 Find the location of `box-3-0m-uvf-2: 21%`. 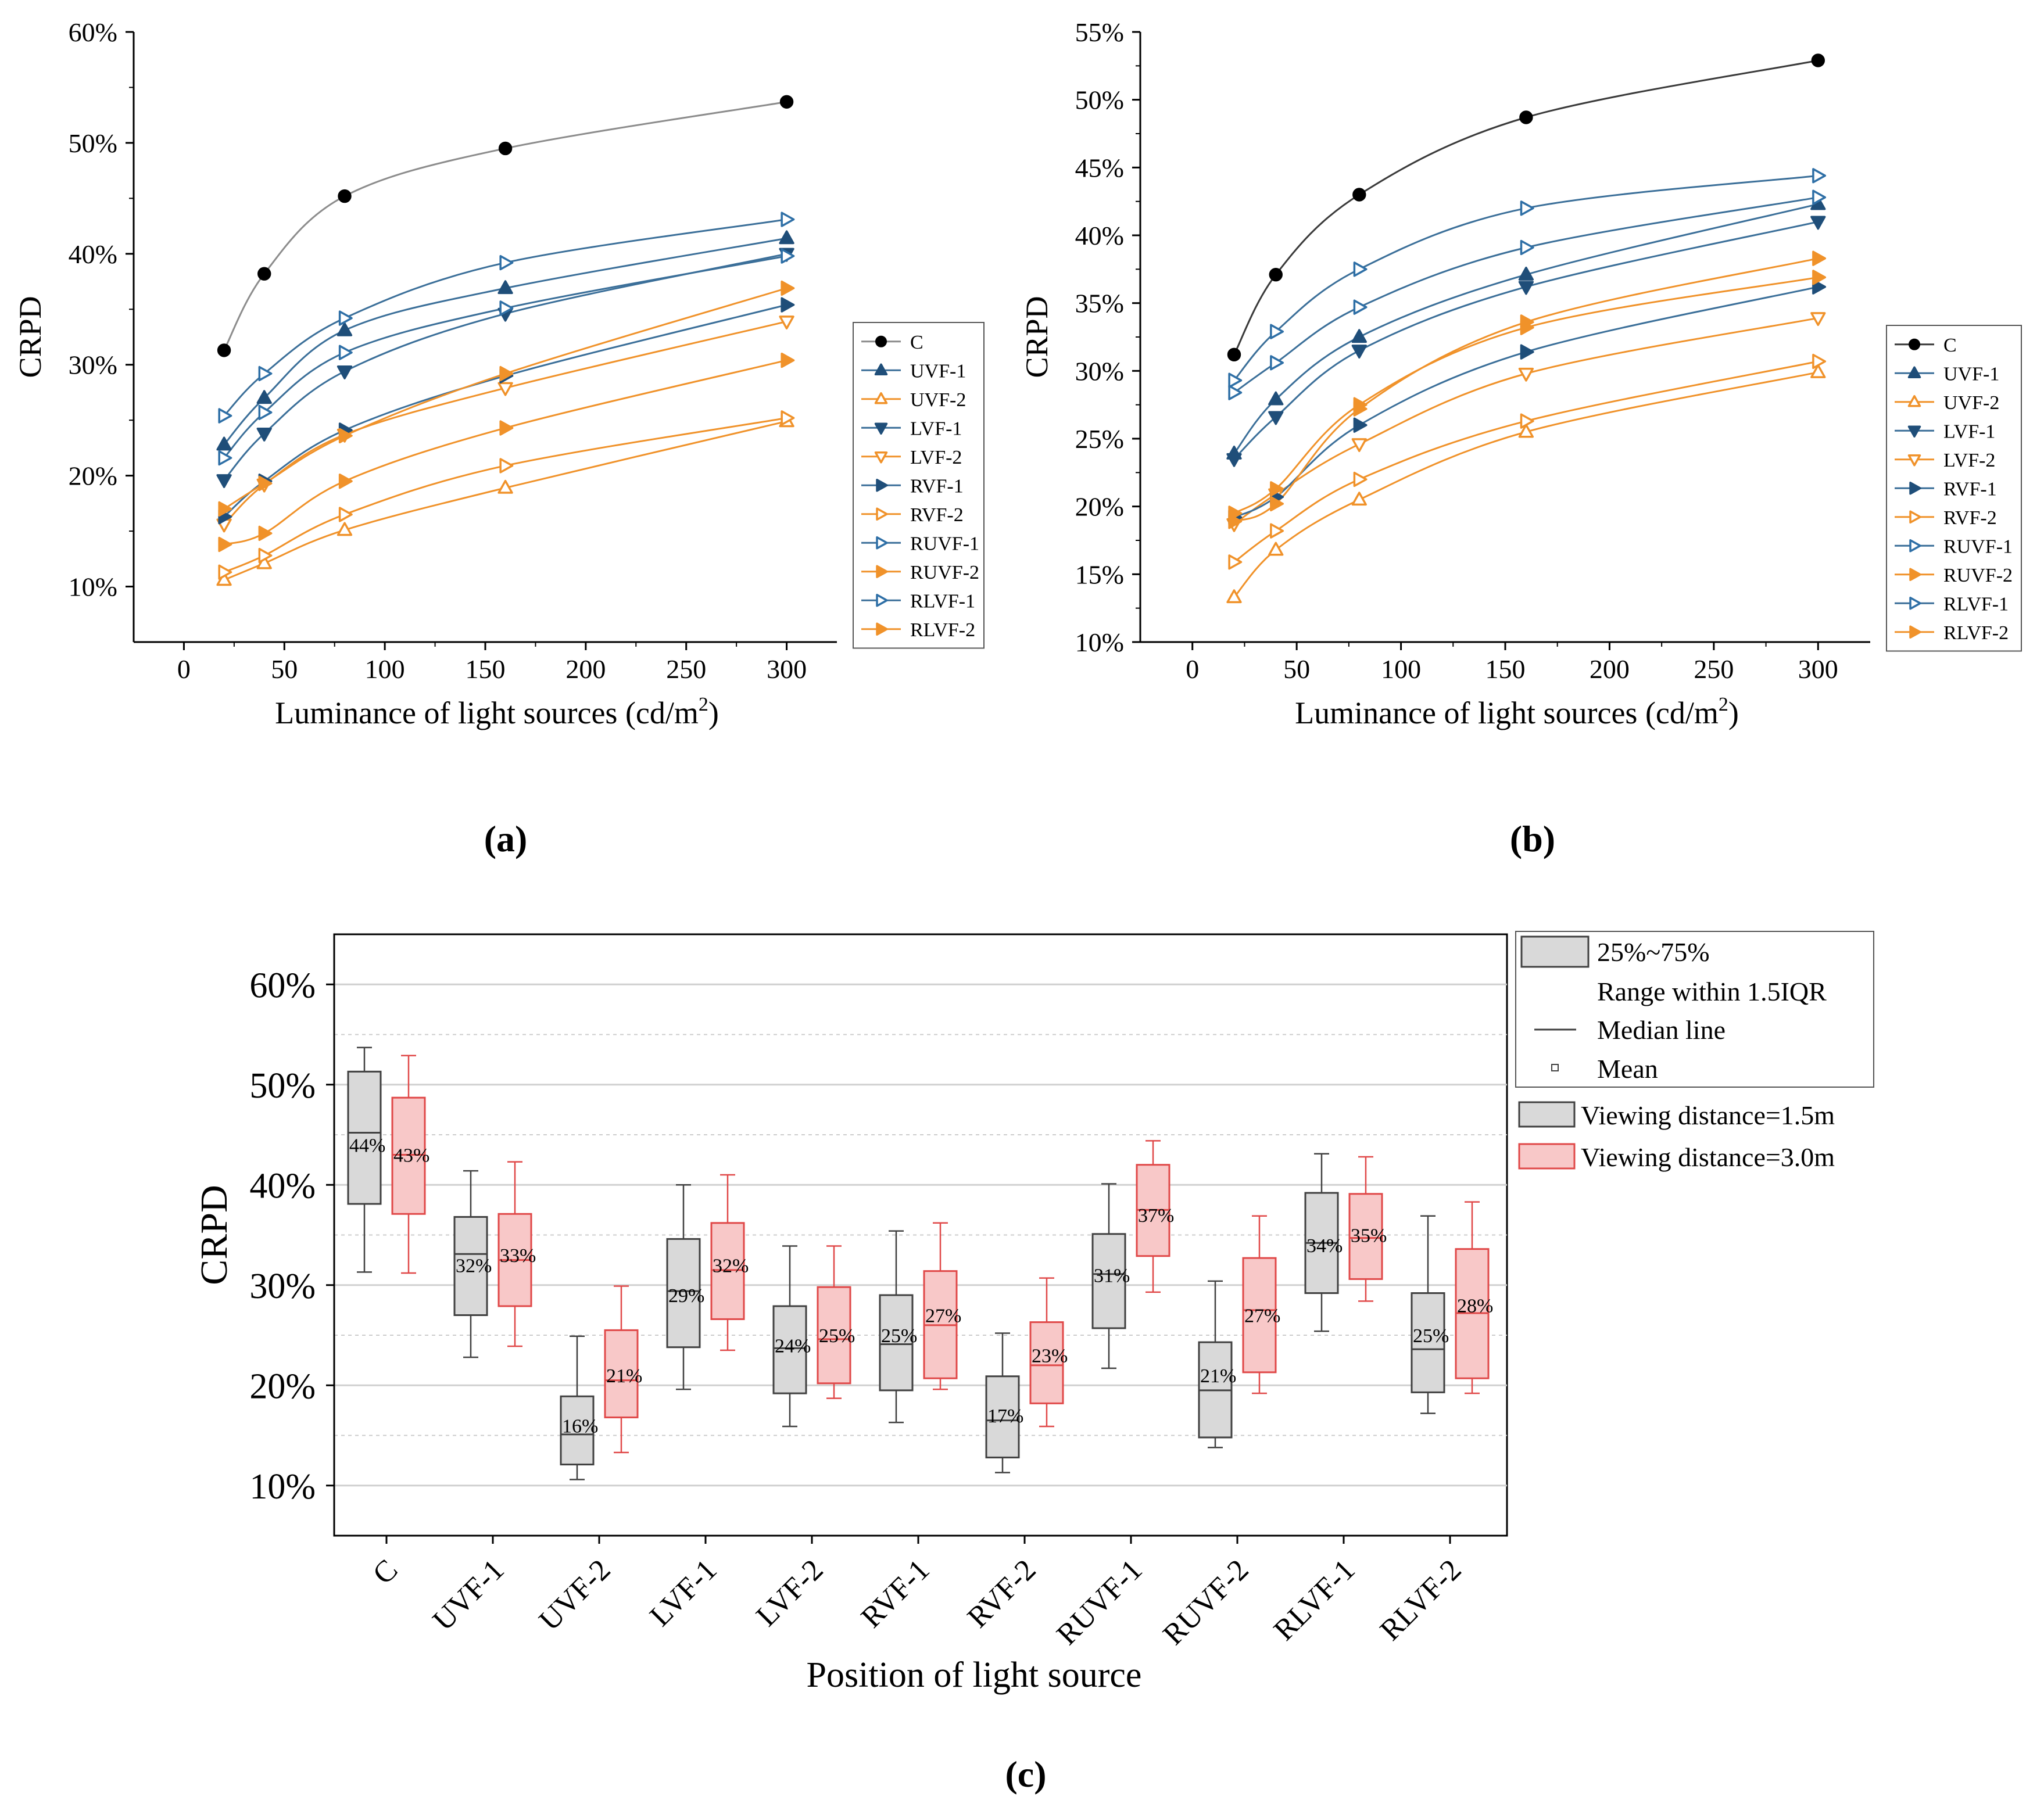

box-3-0m-uvf-2: 21% is located at coordinates (623, 1369).